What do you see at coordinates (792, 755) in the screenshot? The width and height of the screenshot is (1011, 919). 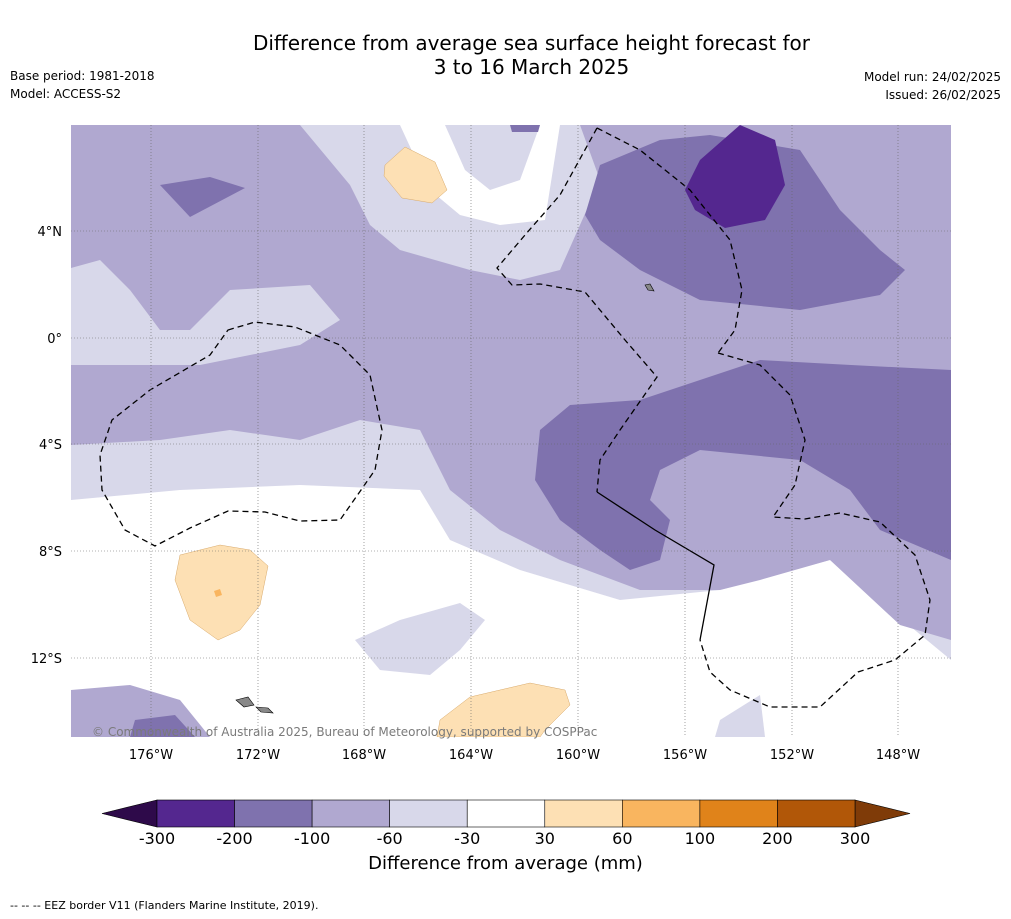 I see `lon-label: 152°W` at bounding box center [792, 755].